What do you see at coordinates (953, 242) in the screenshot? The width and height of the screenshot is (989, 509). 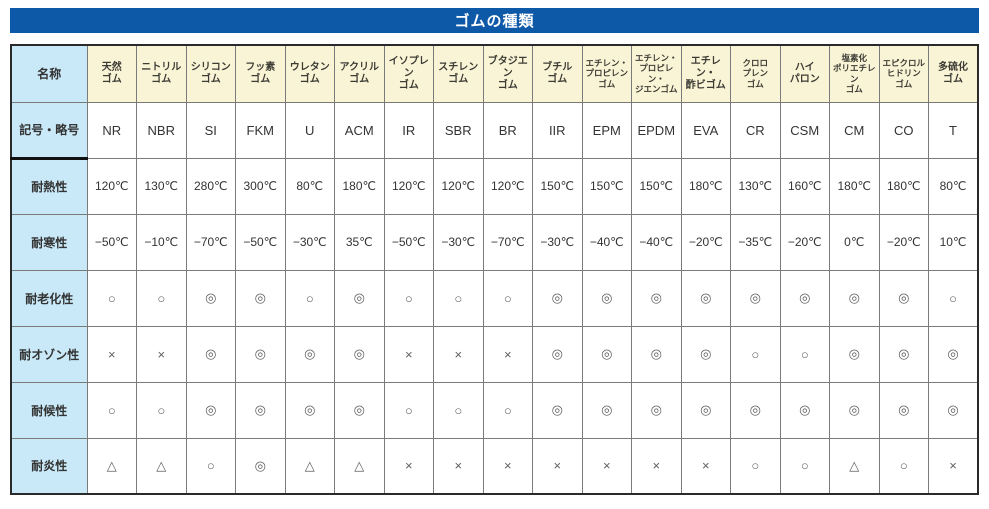 I see `cold-resistance-cell: 10℃` at bounding box center [953, 242].